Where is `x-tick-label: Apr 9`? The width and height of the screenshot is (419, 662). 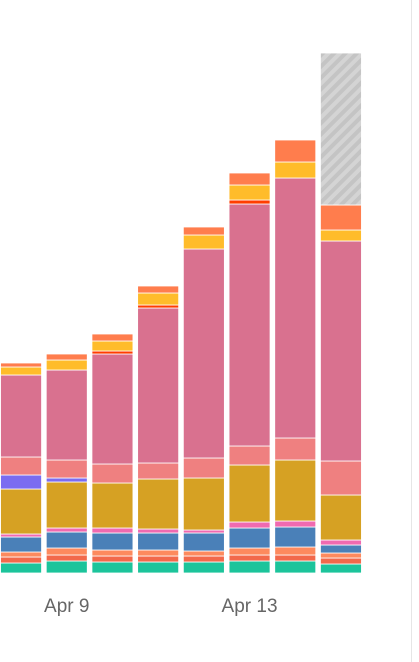
x-tick-label: Apr 9 is located at coordinates (66, 606).